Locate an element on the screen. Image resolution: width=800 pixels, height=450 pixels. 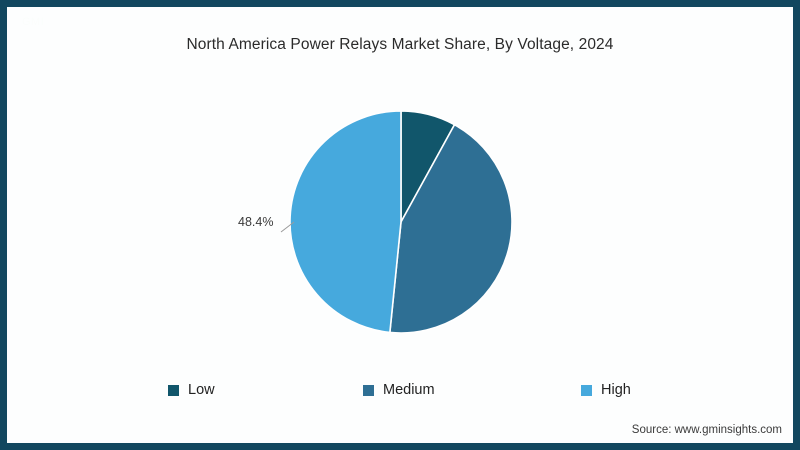
leader-line-high is located at coordinates (287, 227).